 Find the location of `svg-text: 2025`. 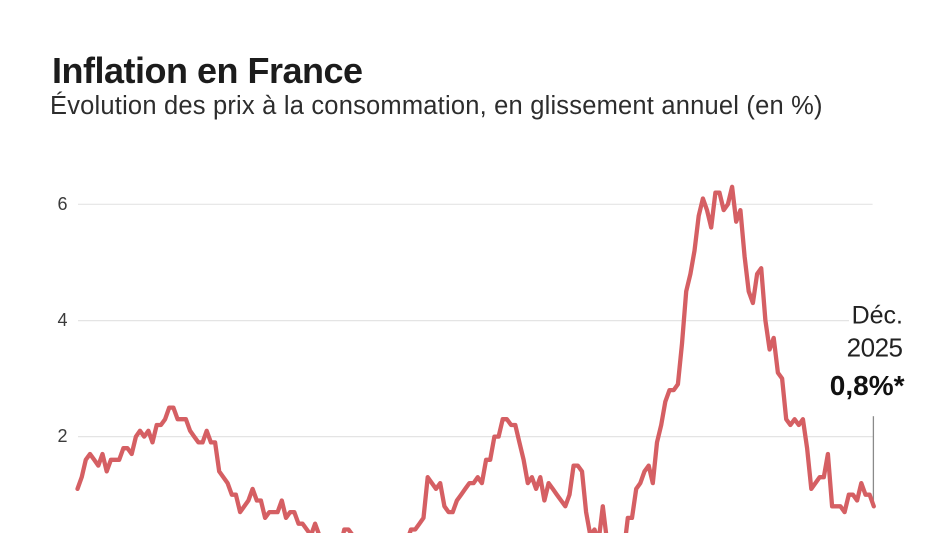

svg-text: 2025 is located at coordinates (875, 348).